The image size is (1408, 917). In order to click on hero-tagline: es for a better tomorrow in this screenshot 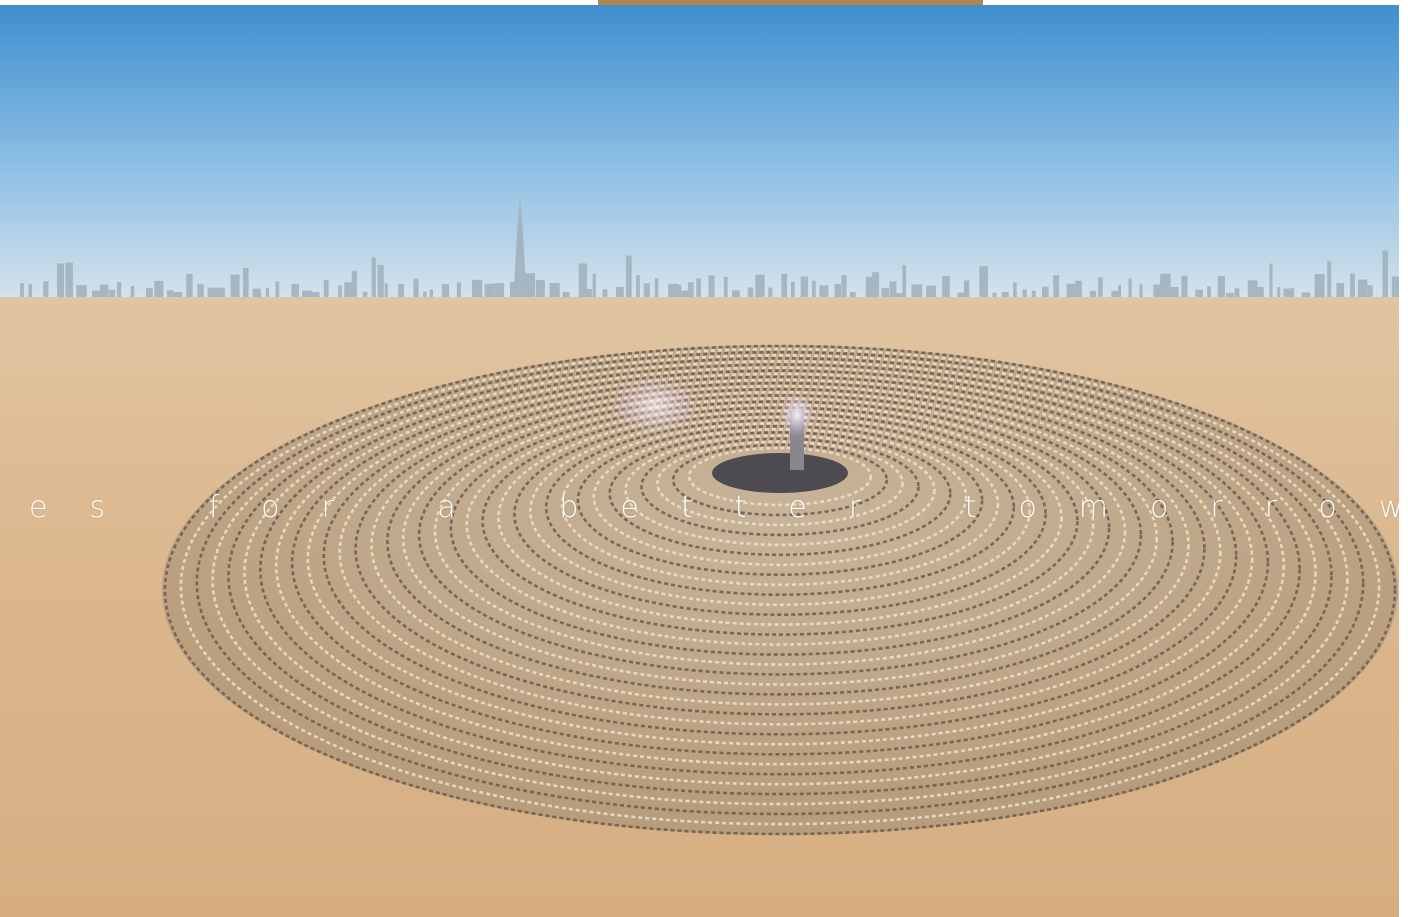, I will do `click(714, 507)`.